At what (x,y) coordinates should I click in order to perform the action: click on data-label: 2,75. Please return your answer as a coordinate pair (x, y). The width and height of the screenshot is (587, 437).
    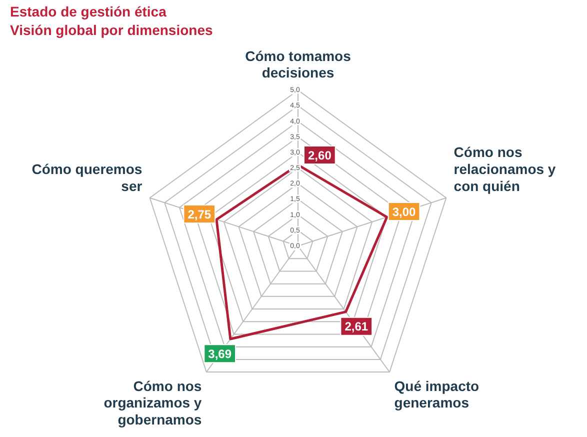
    Looking at the image, I should click on (200, 214).